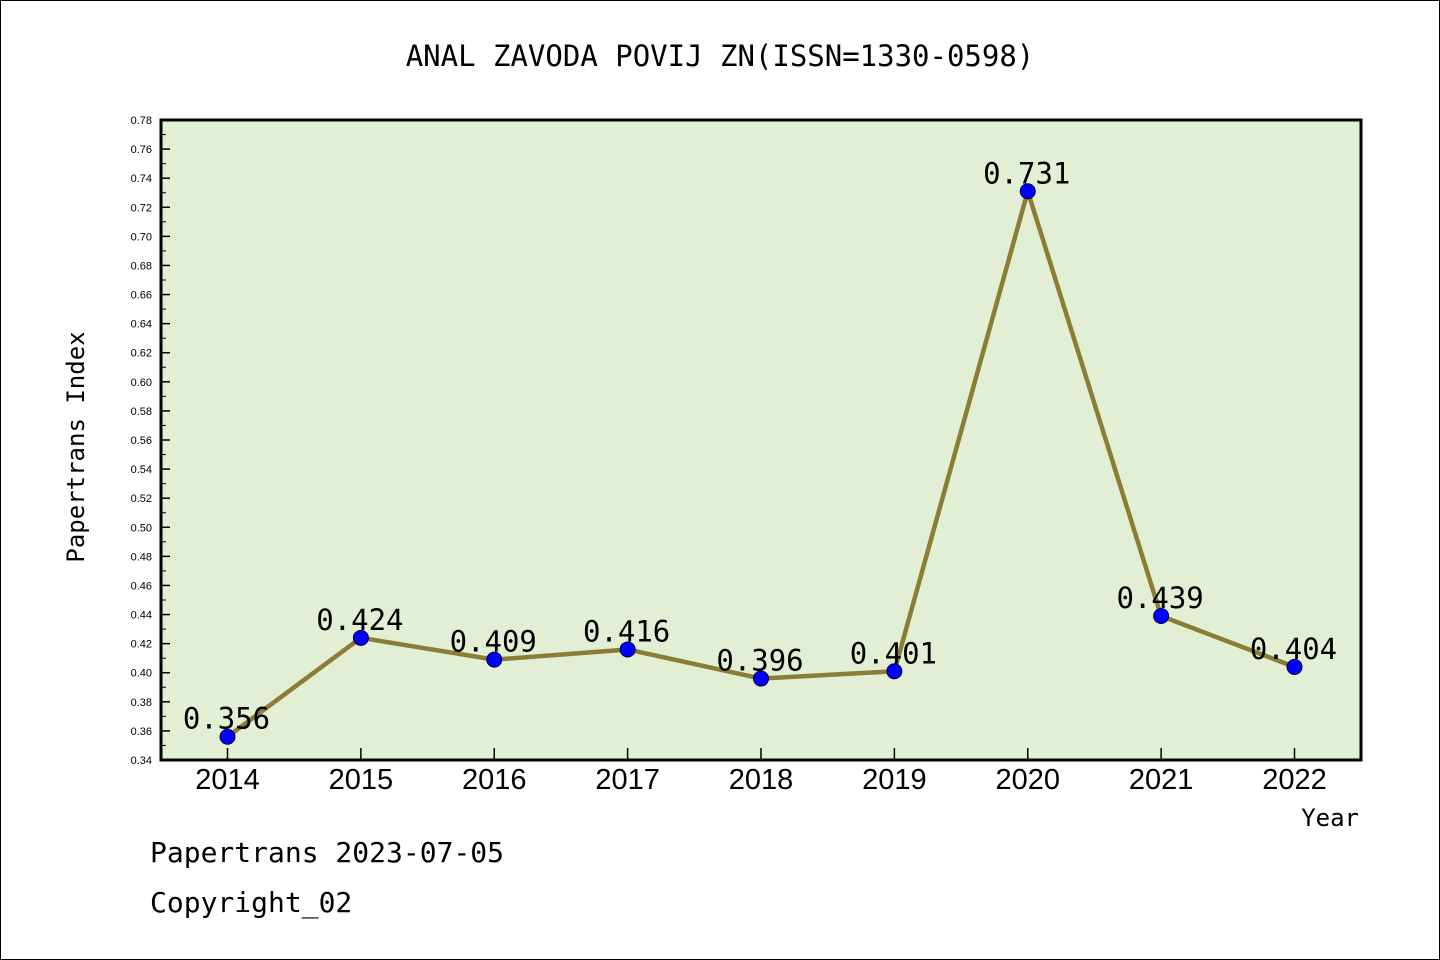 The height and width of the screenshot is (960, 1440). Describe the element at coordinates (1027, 780) in the screenshot. I see `x-tick-label: 2020` at that location.